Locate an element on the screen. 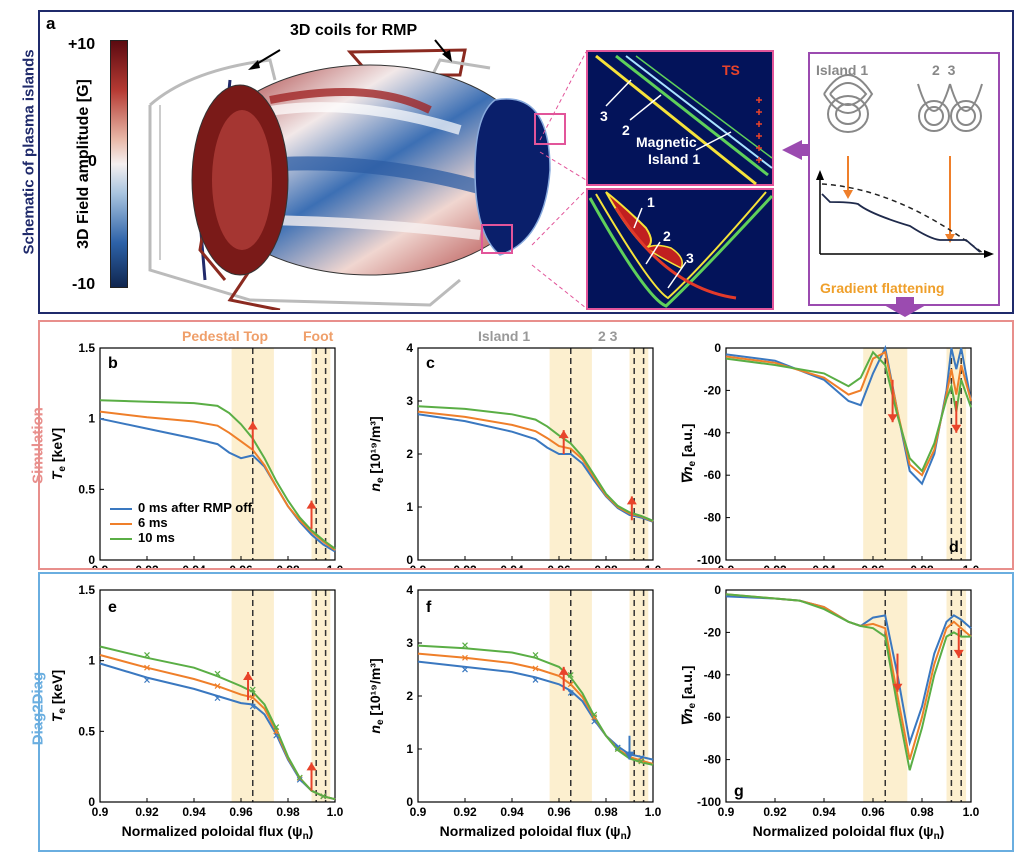 The width and height of the screenshot is (1024, 866). inset-island23: 2 3 is located at coordinates (944, 70).